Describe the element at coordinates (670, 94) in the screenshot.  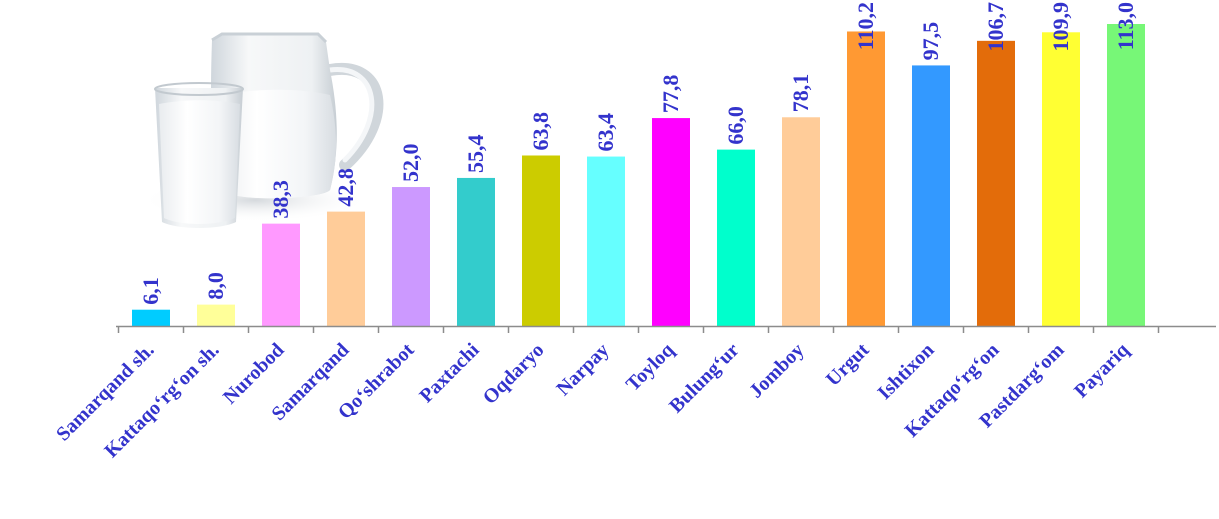
I see `bar-value-label: 77,8` at that location.